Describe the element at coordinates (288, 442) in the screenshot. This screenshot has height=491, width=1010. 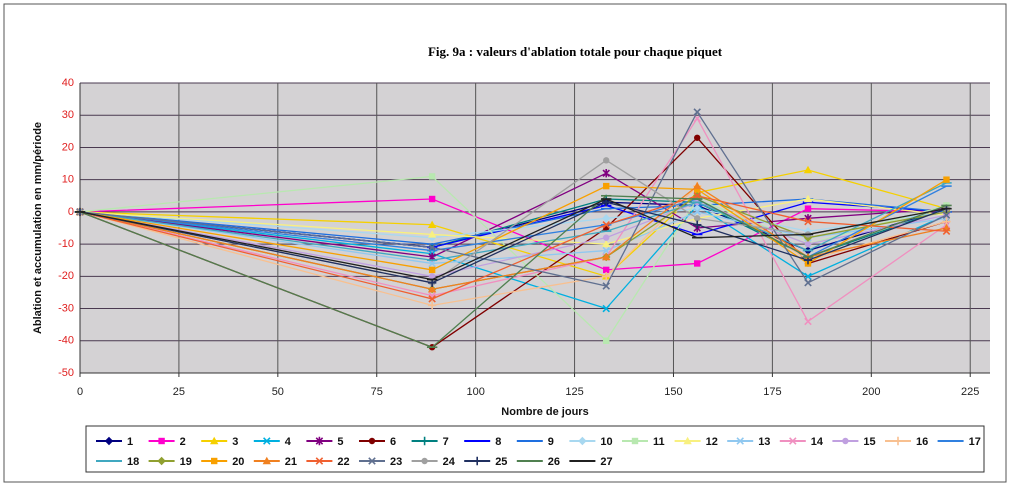
I see `legend-label: 4` at that location.